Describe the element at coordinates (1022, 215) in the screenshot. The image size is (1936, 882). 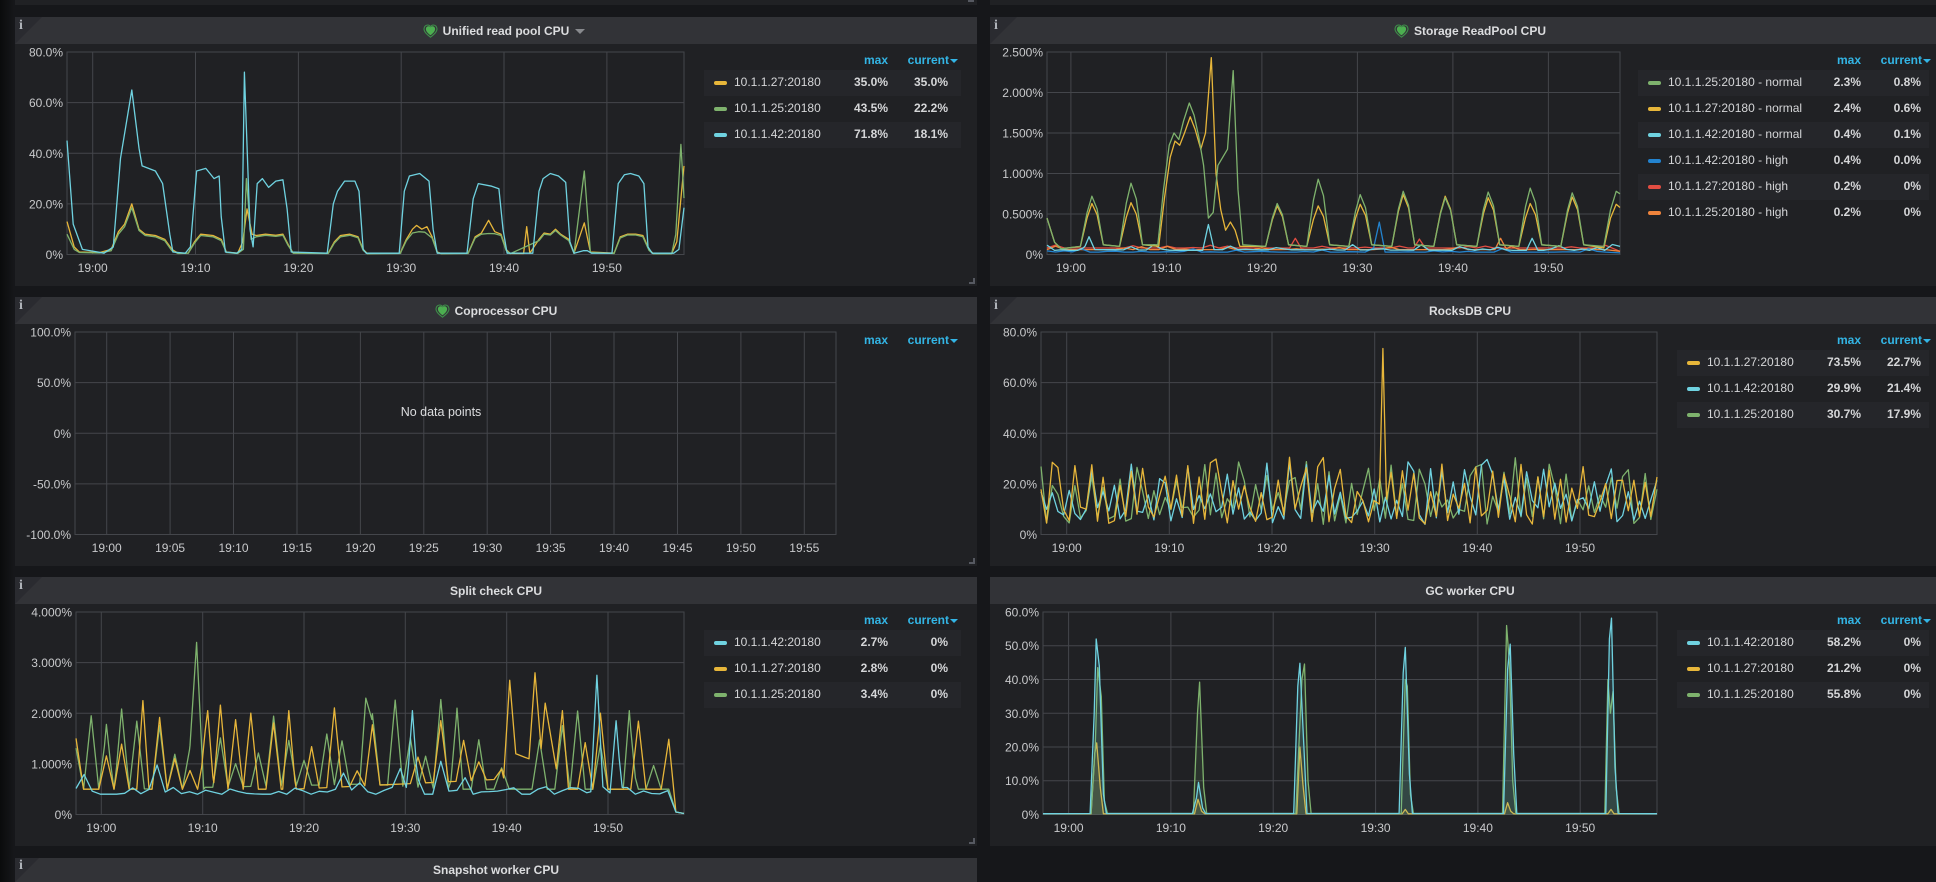
I see `svg-text: 0.500%` at that location.